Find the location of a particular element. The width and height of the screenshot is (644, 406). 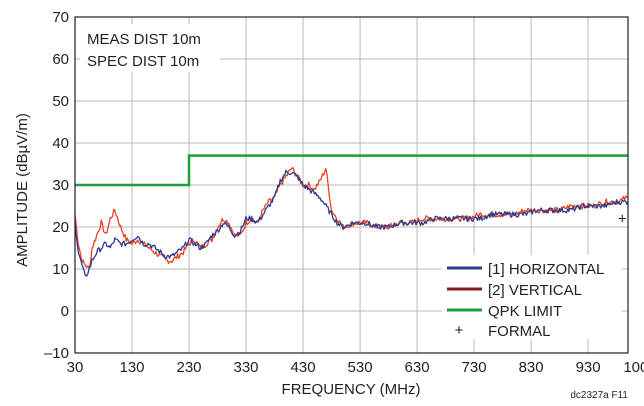

y-tick-labels: –10 0 10 20 30 40 50 60 70 is located at coordinates (56, 185).